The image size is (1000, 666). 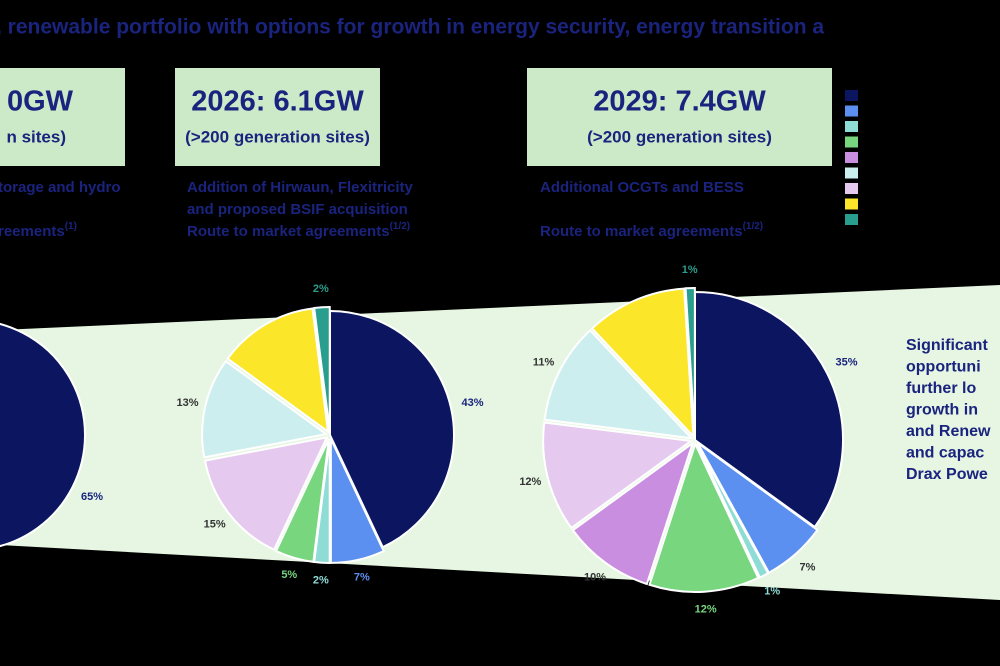 What do you see at coordinates (947, 345) in the screenshot?
I see `side-text: Significant` at bounding box center [947, 345].